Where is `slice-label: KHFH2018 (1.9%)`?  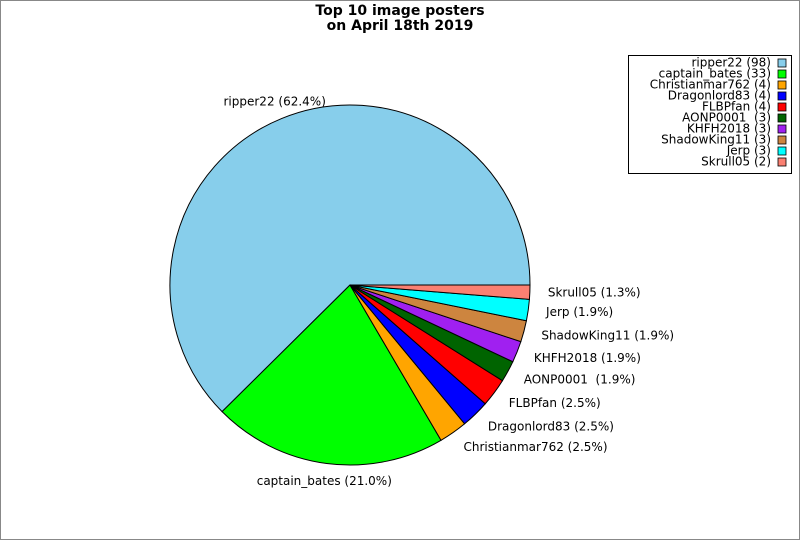 slice-label: KHFH2018 (1.9%) is located at coordinates (587, 358).